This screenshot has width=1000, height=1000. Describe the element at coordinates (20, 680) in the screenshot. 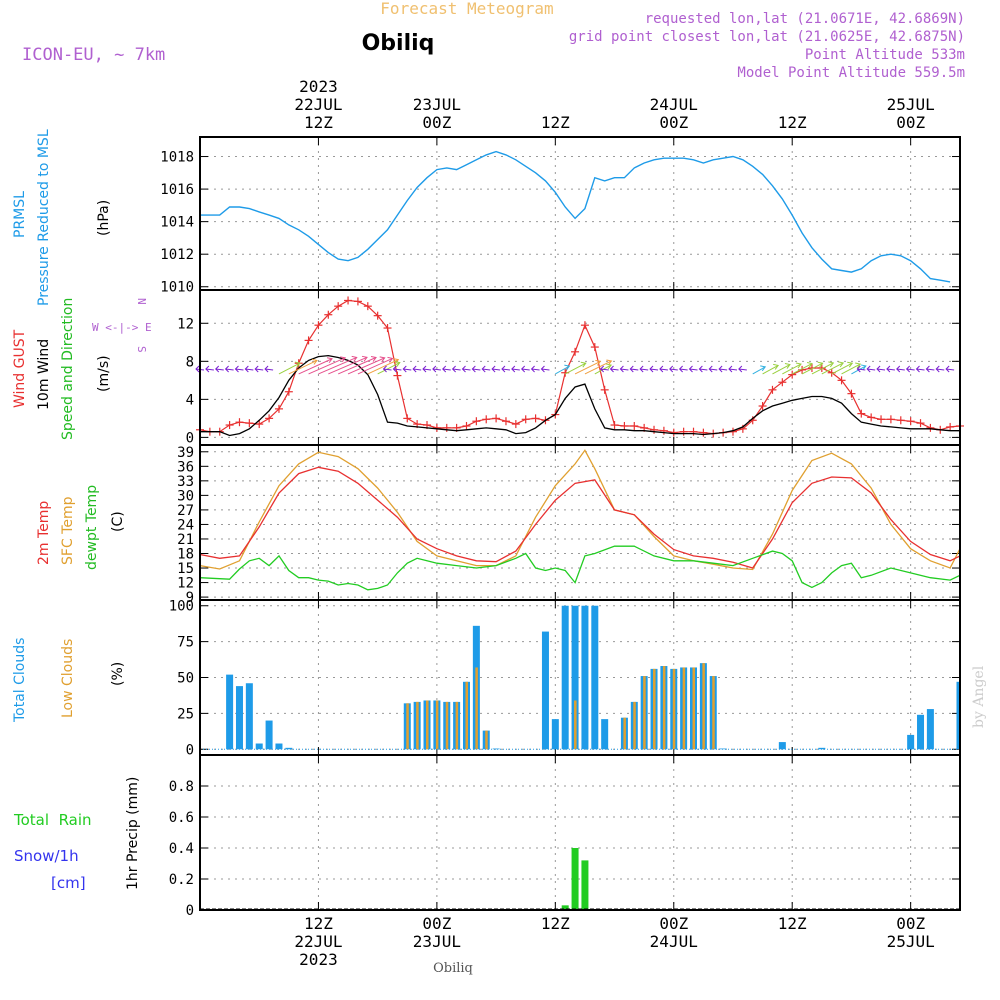

I see `label-total-clouds: Total Clouds` at that location.